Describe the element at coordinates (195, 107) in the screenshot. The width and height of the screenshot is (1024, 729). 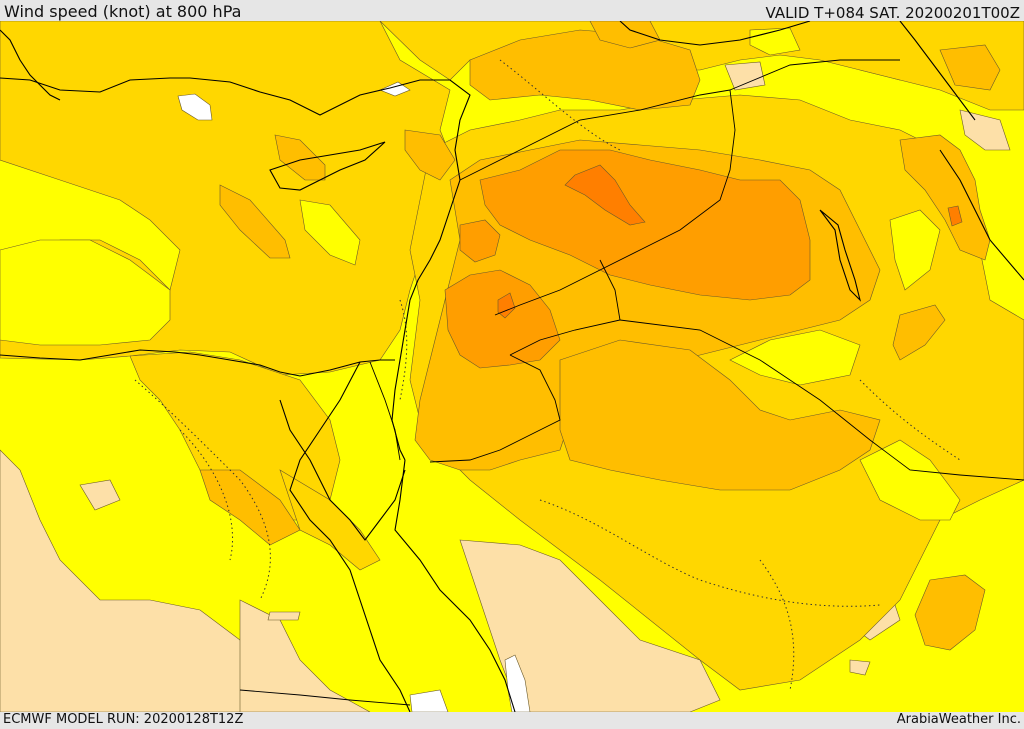
I see `calm-zone-aegean` at that location.